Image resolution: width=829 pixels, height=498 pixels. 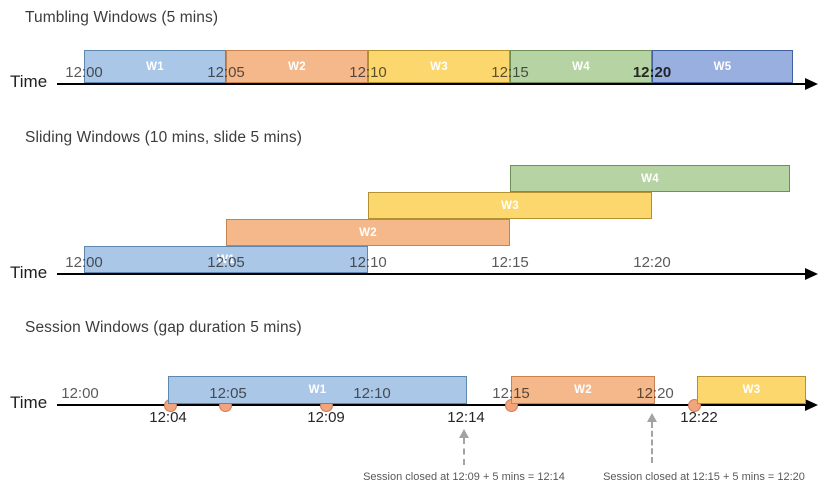 What do you see at coordinates (372, 393) in the screenshot?
I see `session-tick-12:10: 12:10` at bounding box center [372, 393].